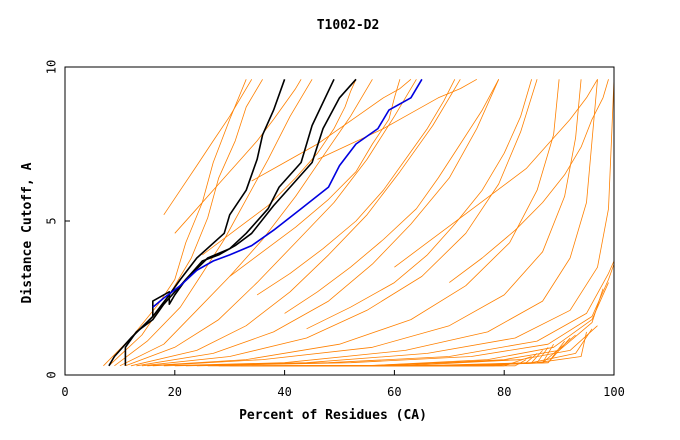  I want to click on y-tick-label: 5, so click(52, 220).